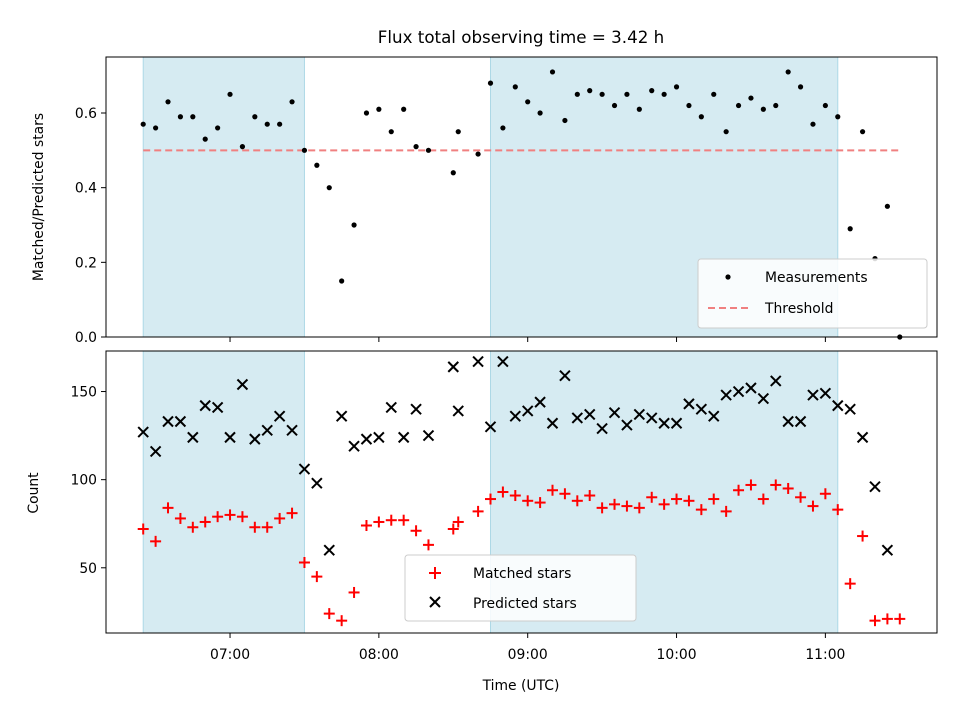 This screenshot has width=960, height=720. What do you see at coordinates (520, 588) in the screenshot?
I see `bottom-legend-box` at bounding box center [520, 588].